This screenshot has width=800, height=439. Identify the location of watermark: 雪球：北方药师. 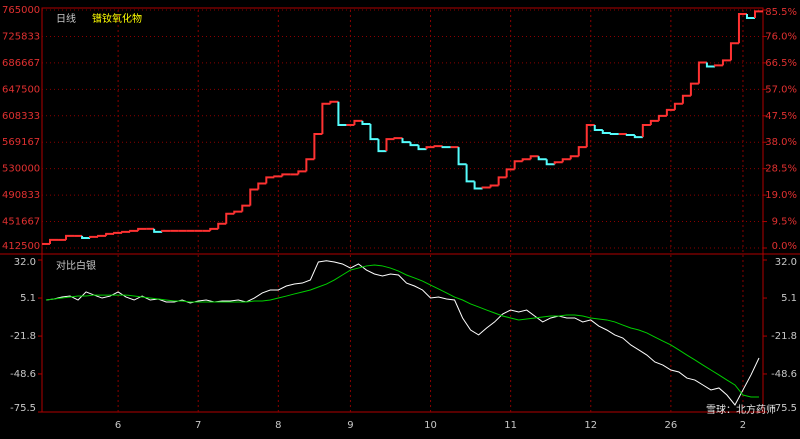
(741, 409).